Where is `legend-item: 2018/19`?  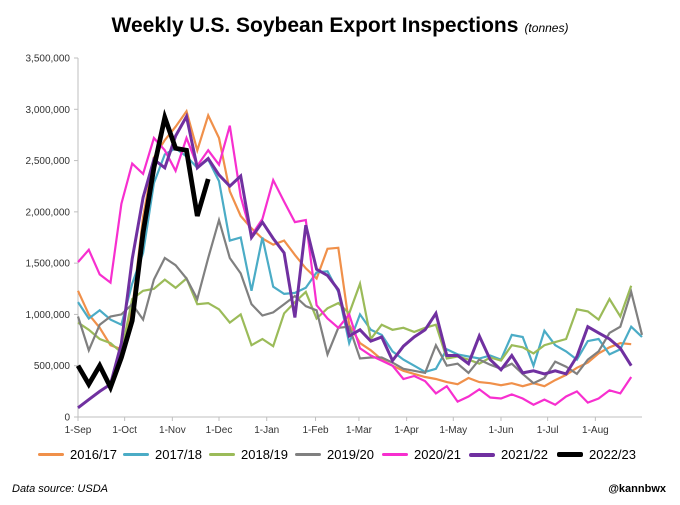
legend-item: 2018/19 is located at coordinates (248, 454).